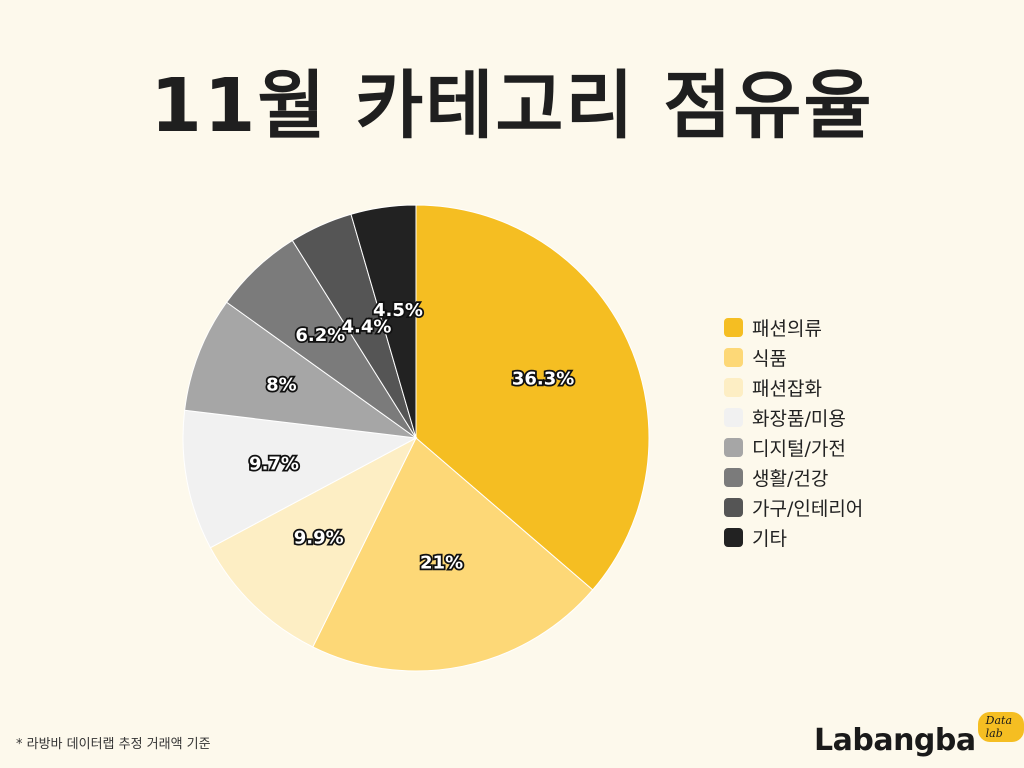 The image size is (1024, 768). I want to click on legend-label: 생활/건강, so click(790, 478).